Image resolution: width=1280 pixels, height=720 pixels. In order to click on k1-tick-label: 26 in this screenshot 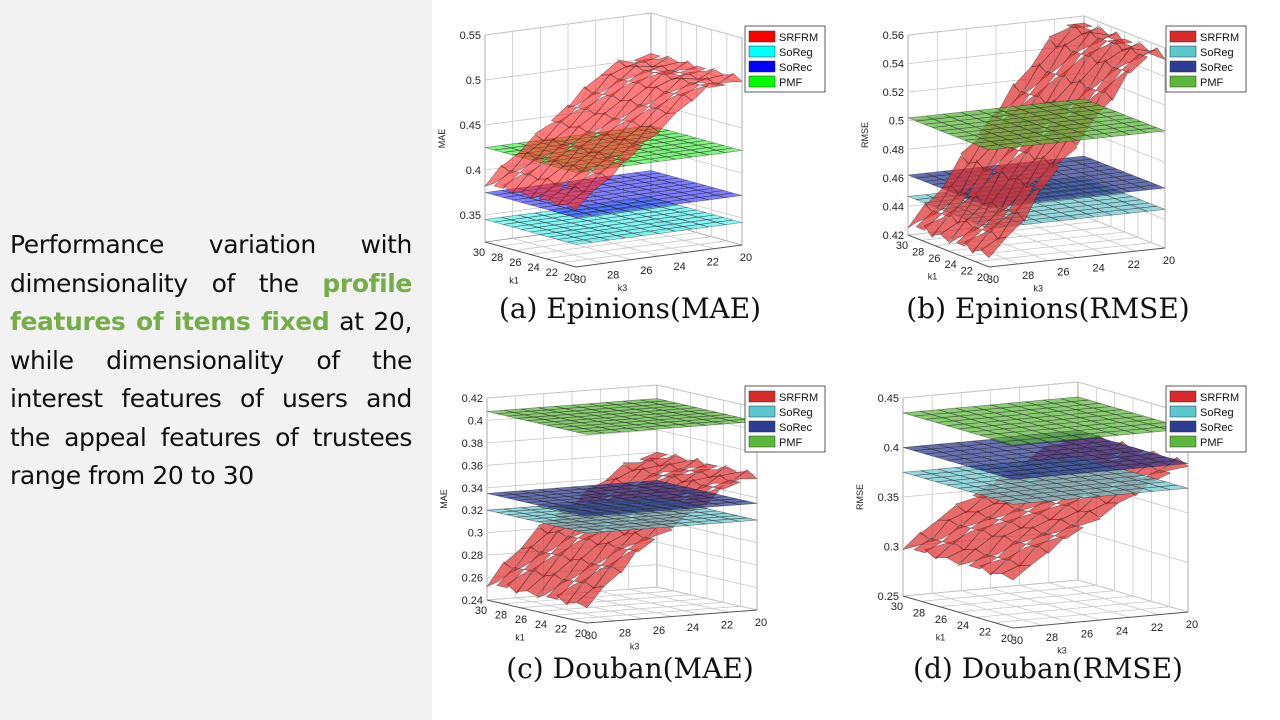, I will do `click(941, 620)`.